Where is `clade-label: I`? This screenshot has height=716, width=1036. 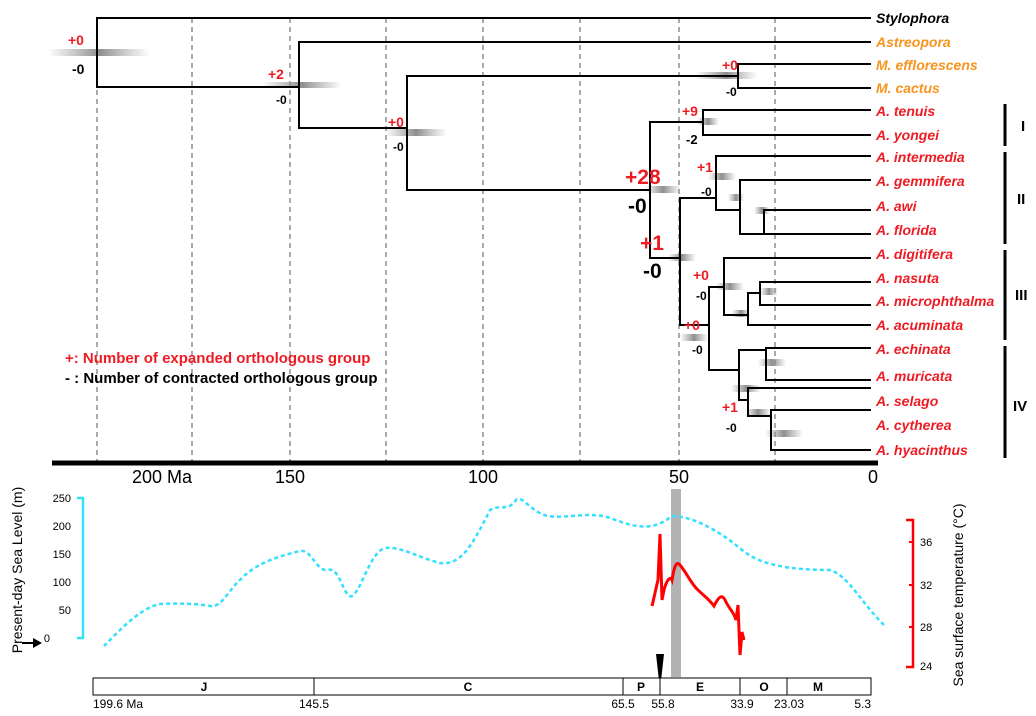
clade-label: I is located at coordinates (1023, 126).